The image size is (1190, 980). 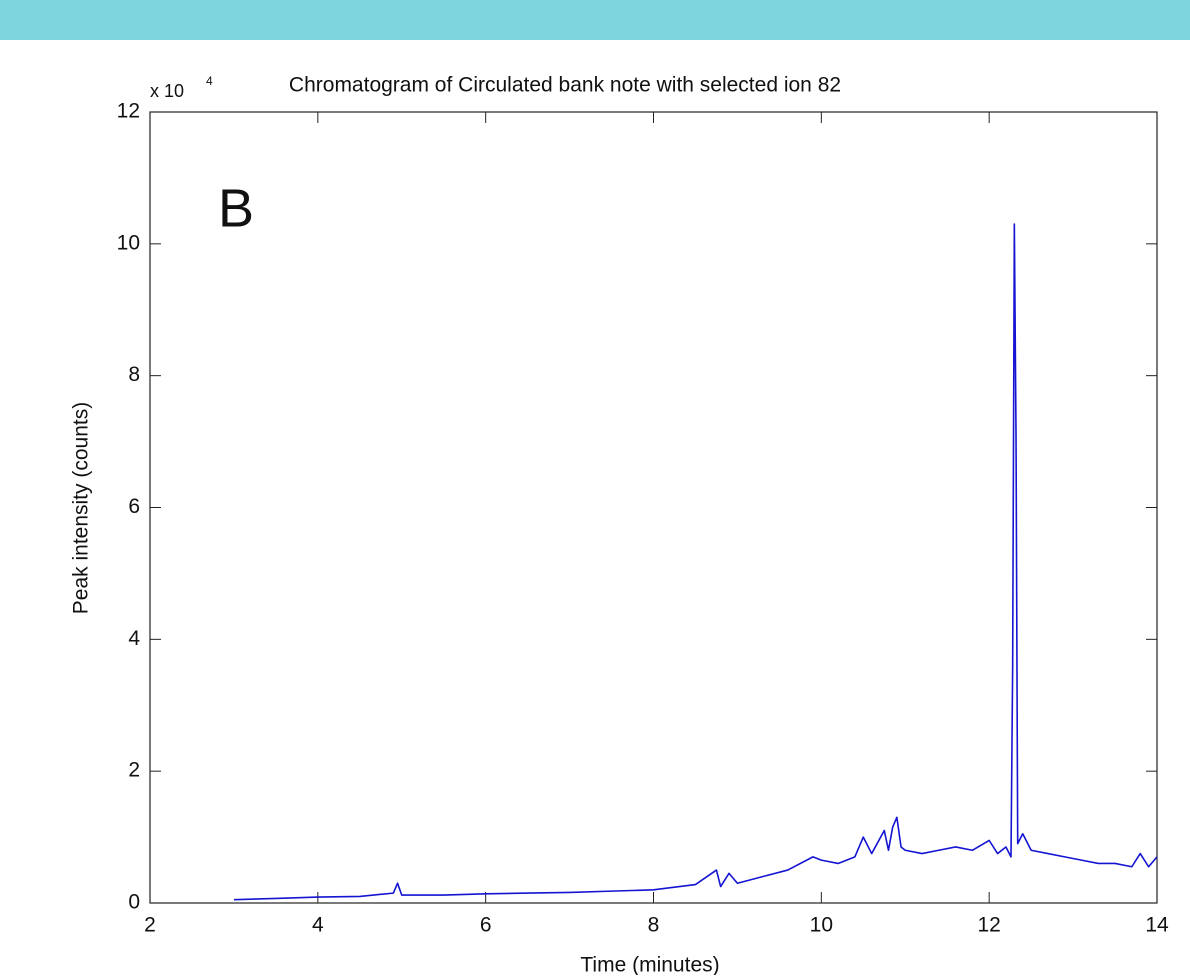 I want to click on header-band, so click(x=595, y=20).